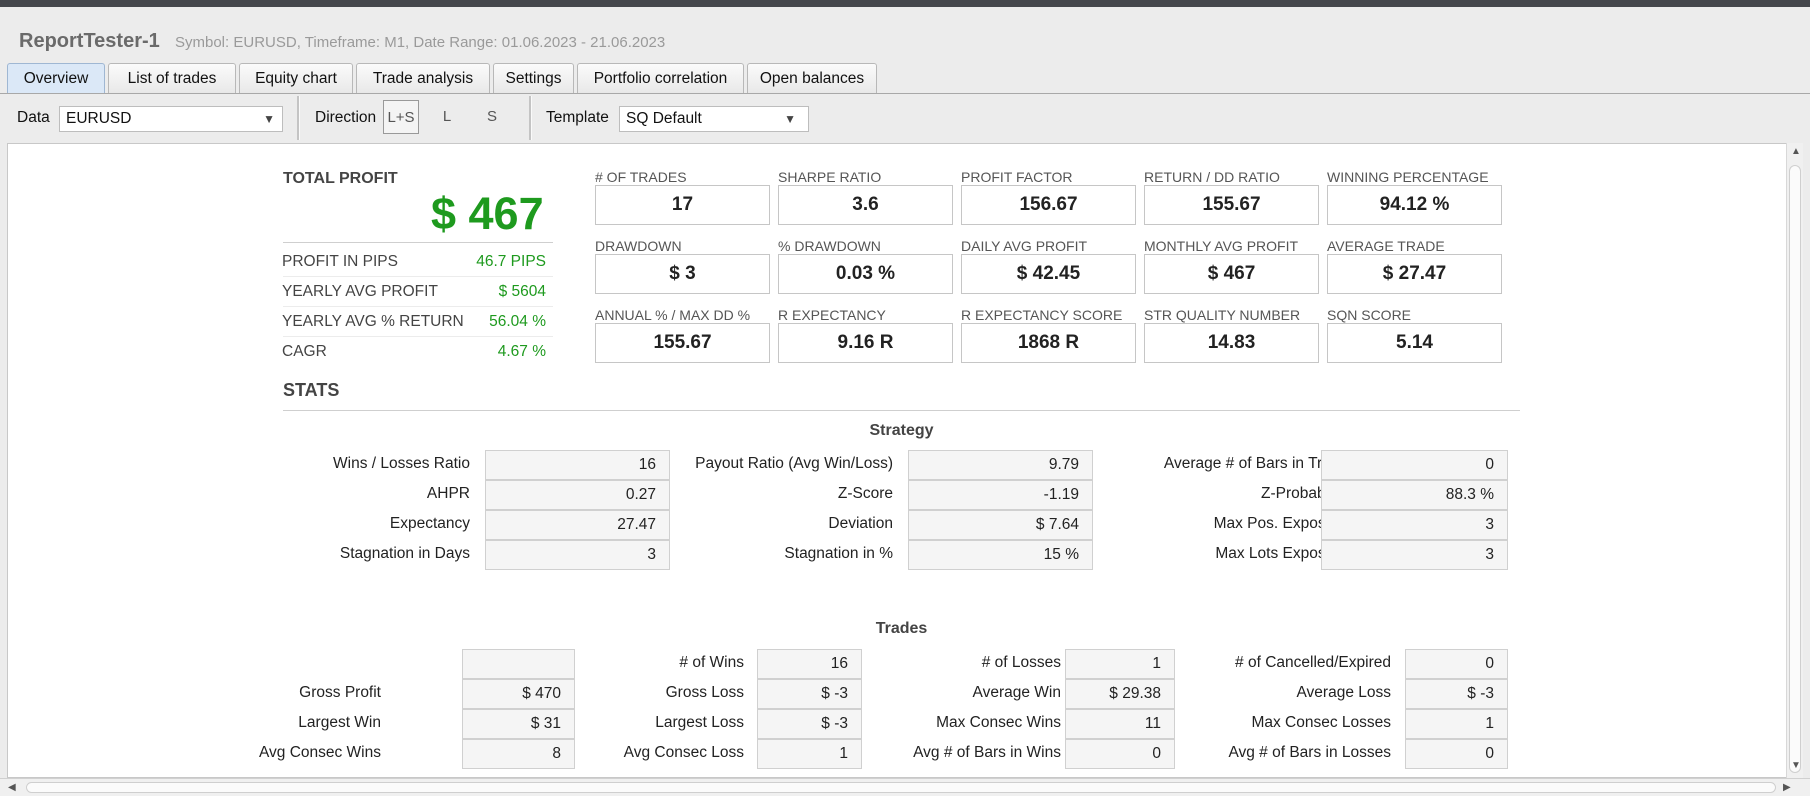 The image size is (1810, 796). What do you see at coordinates (491, 116) in the screenshot?
I see `direction-s-button: S` at bounding box center [491, 116].